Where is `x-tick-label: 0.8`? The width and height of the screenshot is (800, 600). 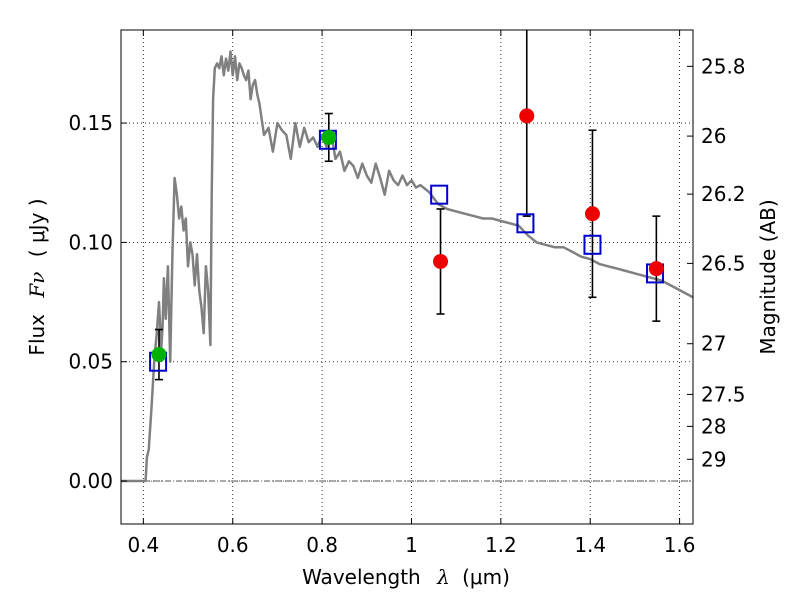
x-tick-label: 0.8 is located at coordinates (322, 545).